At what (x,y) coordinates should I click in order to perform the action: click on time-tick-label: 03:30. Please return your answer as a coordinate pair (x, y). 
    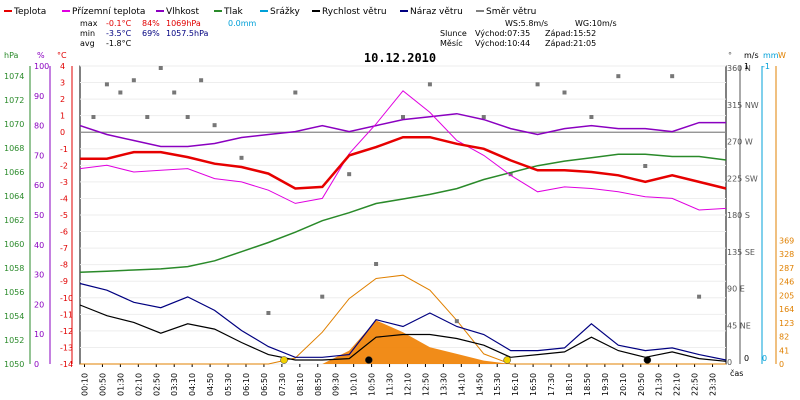
    Looking at the image, I should click on (174, 384).